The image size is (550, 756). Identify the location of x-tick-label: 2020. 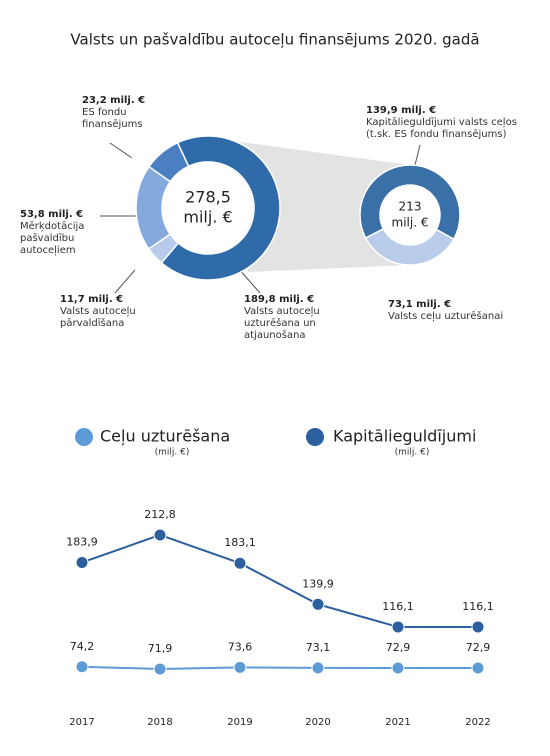
(317, 722).